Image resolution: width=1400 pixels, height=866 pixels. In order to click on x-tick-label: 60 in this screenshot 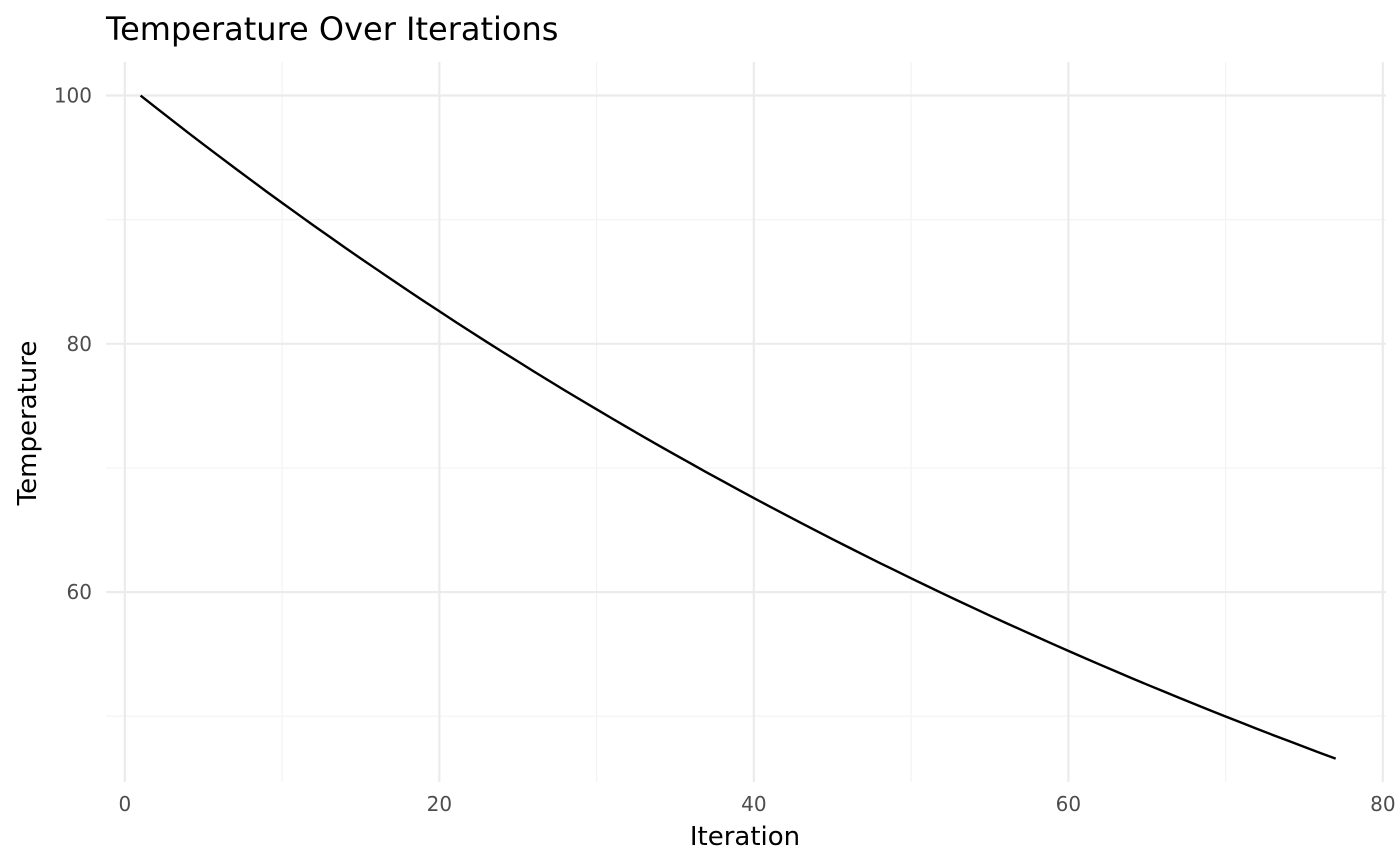, I will do `click(1068, 804)`.